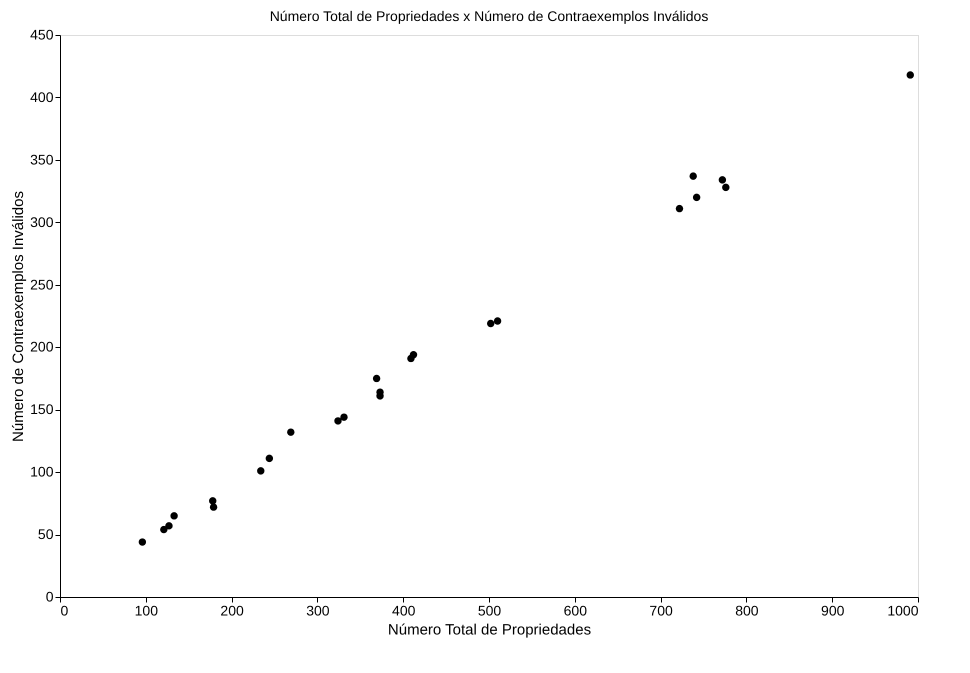 Image resolution: width=970 pixels, height=673 pixels. What do you see at coordinates (576, 610) in the screenshot?
I see `x-tick-label: 600` at bounding box center [576, 610].